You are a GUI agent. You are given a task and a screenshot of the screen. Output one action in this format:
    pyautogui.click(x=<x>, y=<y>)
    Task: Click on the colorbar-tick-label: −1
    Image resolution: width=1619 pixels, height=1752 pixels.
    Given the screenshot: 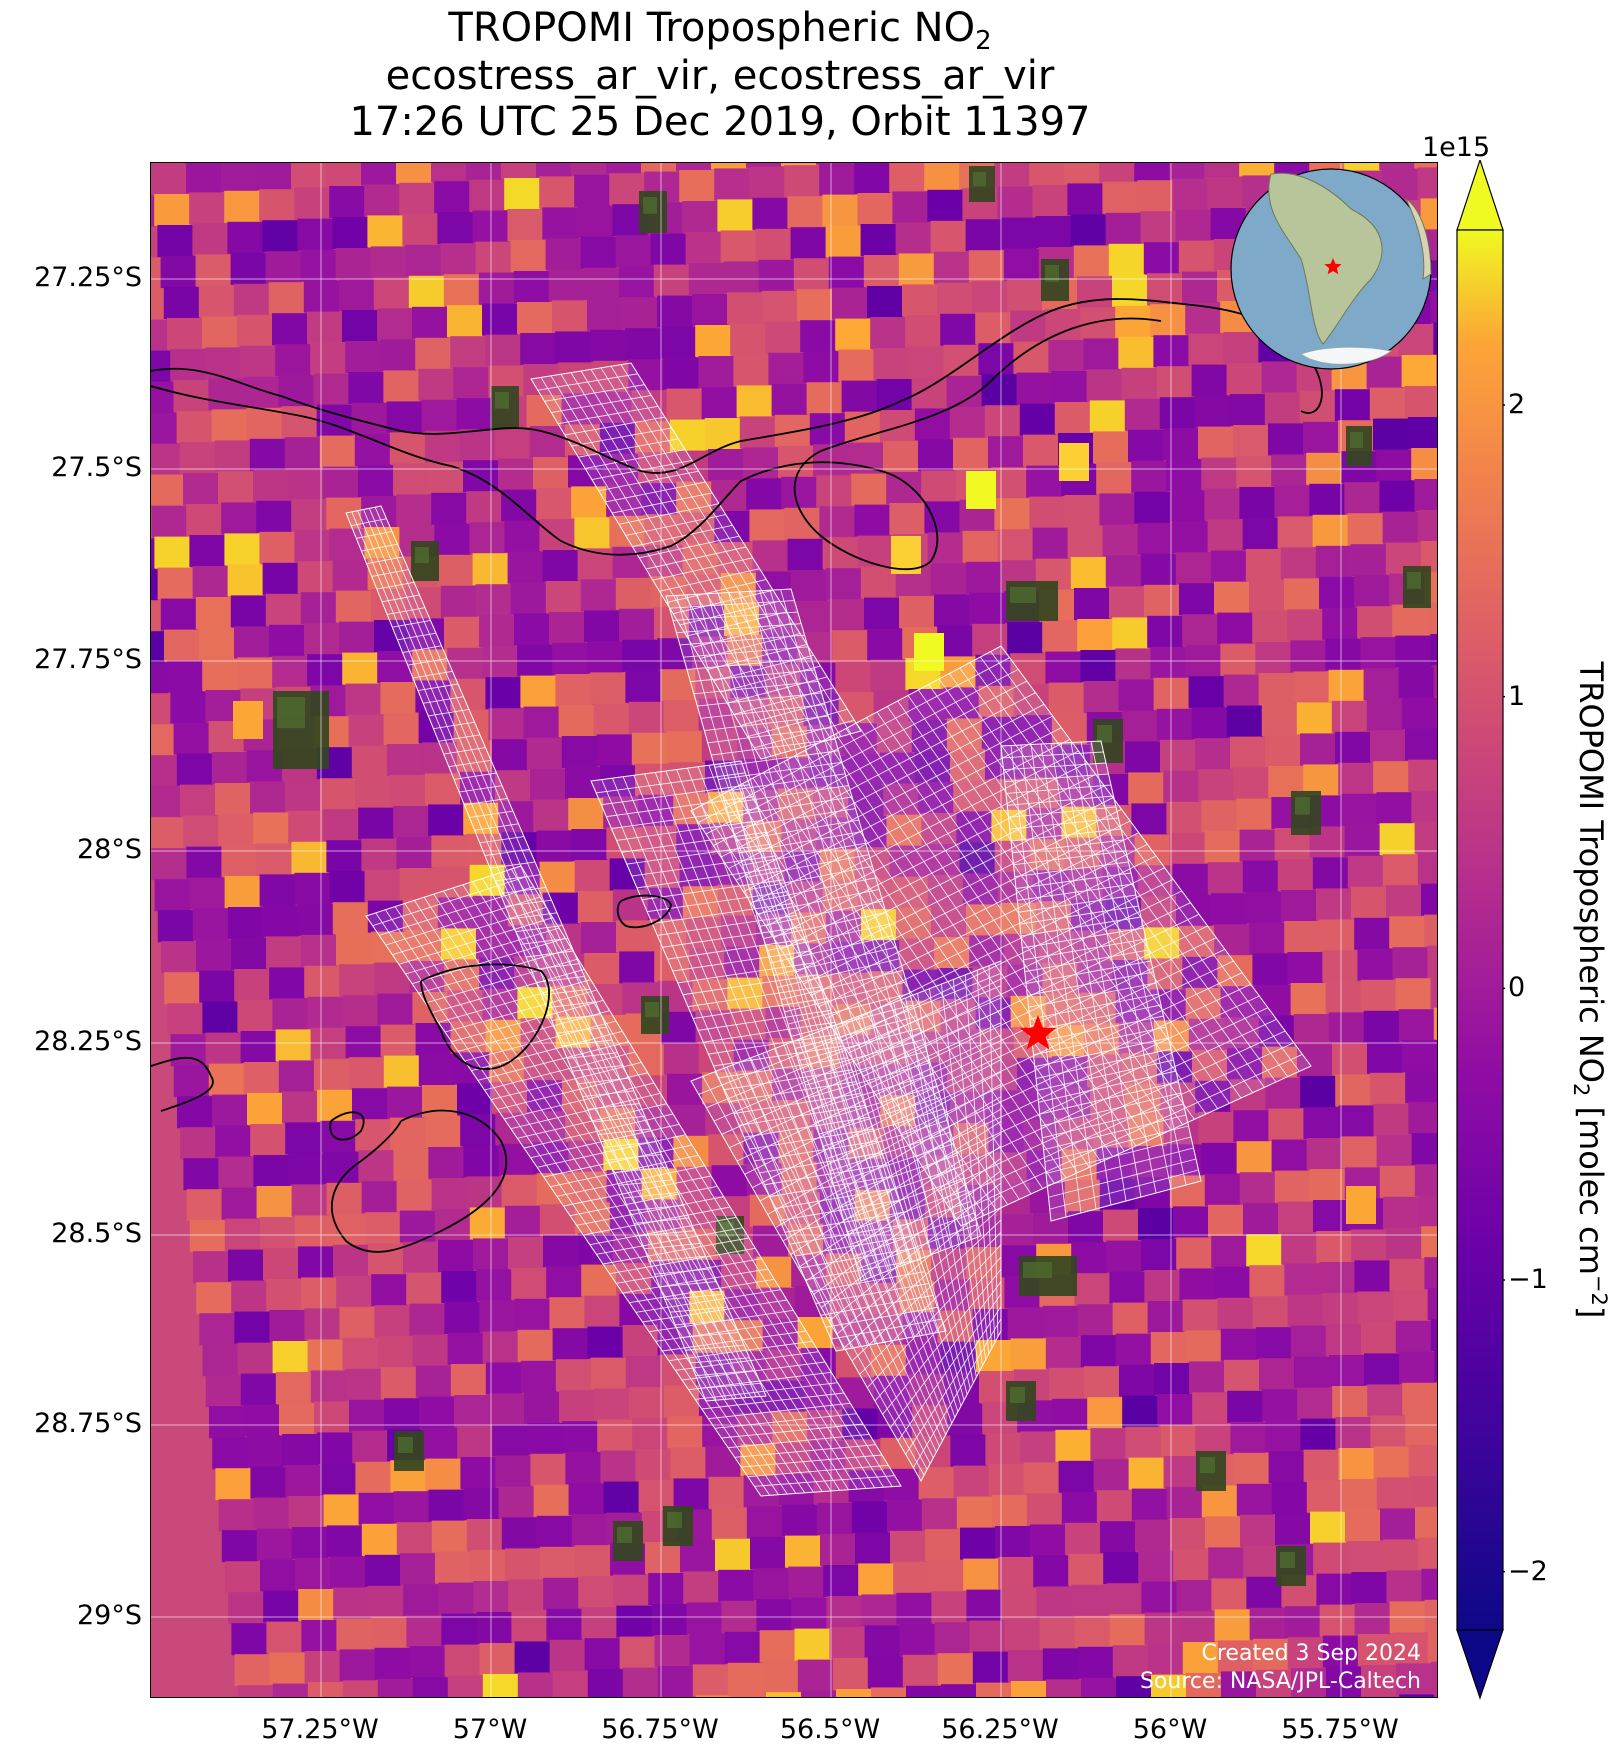 What is the action you would take?
    pyautogui.click(x=1528, y=1279)
    